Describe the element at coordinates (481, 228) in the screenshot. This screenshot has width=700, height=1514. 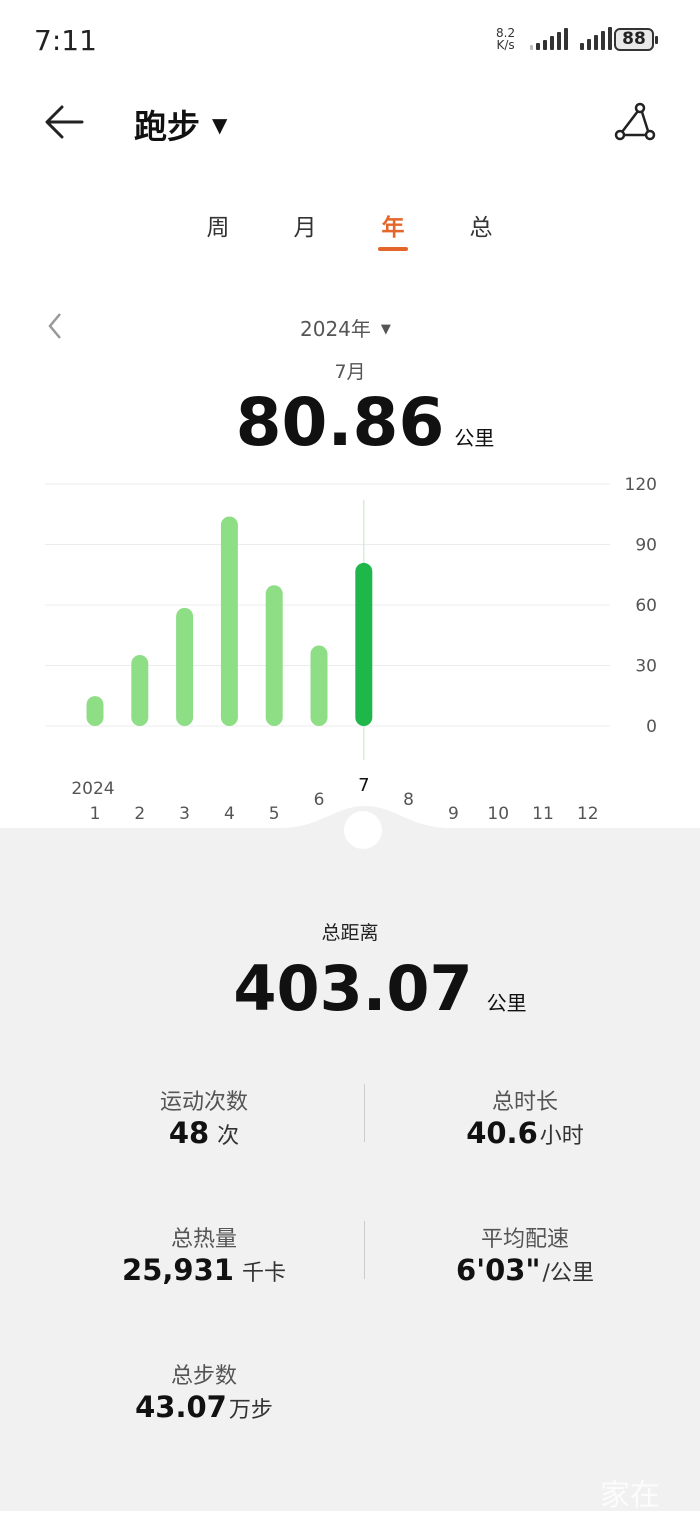
I see `tab-total: 总` at that location.